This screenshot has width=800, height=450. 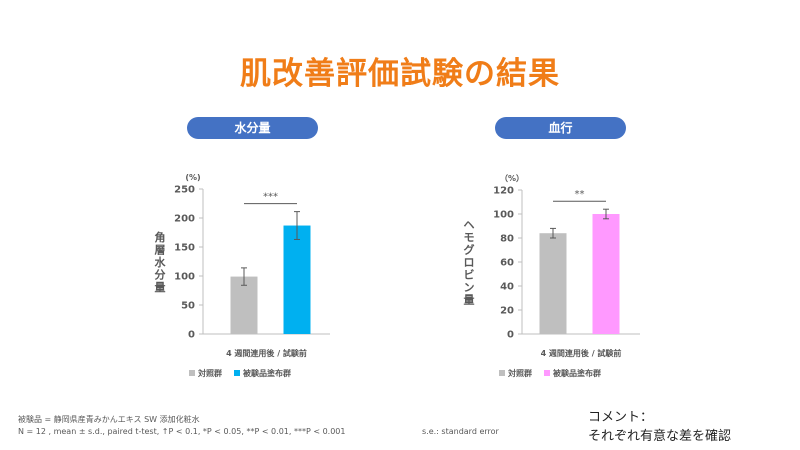 I want to click on y-tick-label: 20, so click(x=507, y=311).